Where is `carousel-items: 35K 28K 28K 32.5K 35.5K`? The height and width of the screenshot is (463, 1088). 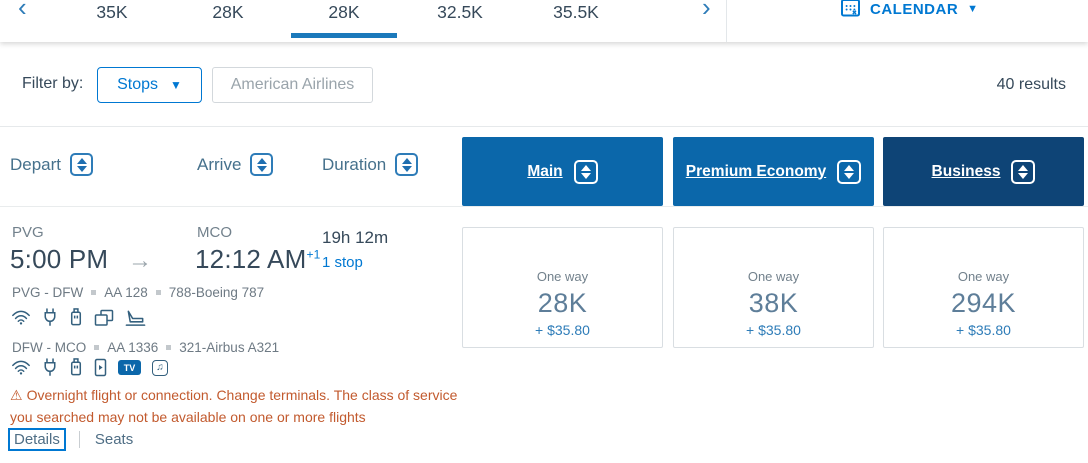 carousel-items: 35K 28K 28K 32.5K 35.5K is located at coordinates (344, 21).